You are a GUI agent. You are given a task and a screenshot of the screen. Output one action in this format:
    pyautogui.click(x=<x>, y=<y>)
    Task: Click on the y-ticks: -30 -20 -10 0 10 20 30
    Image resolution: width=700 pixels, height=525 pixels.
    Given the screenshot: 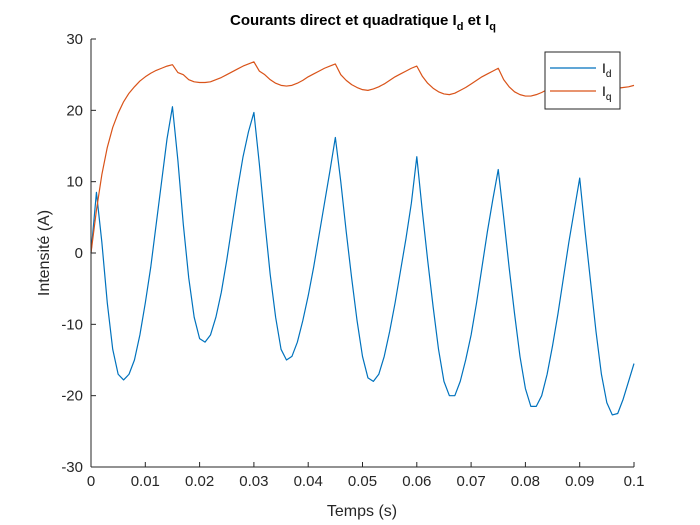 What is the action you would take?
    pyautogui.click(x=78, y=253)
    